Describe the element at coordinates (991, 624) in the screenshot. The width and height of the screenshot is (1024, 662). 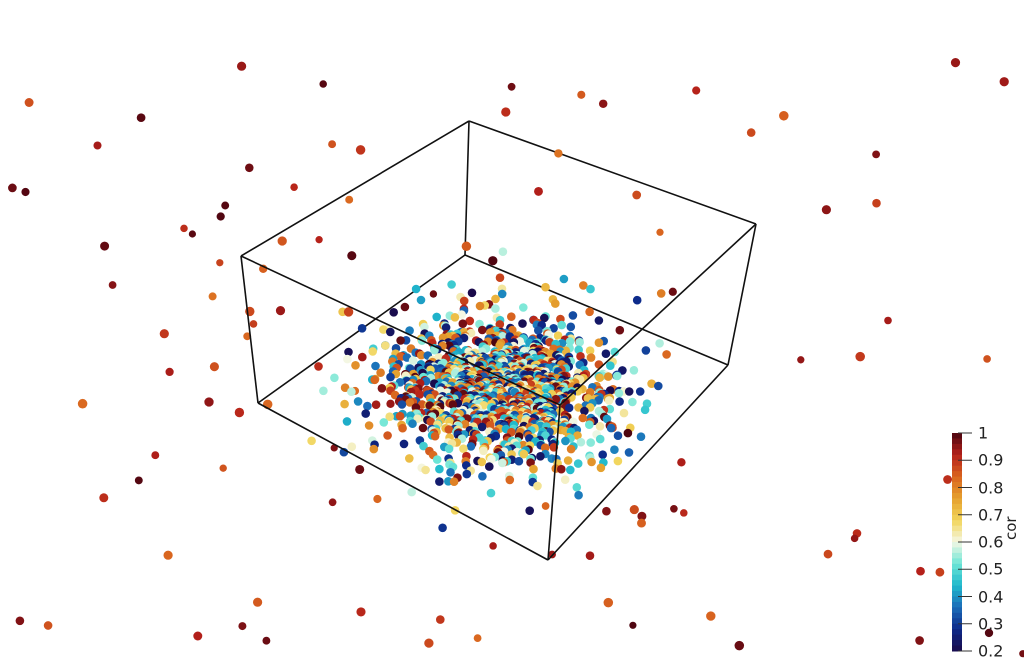
I see `colorbar-tick-label: 0.3` at that location.